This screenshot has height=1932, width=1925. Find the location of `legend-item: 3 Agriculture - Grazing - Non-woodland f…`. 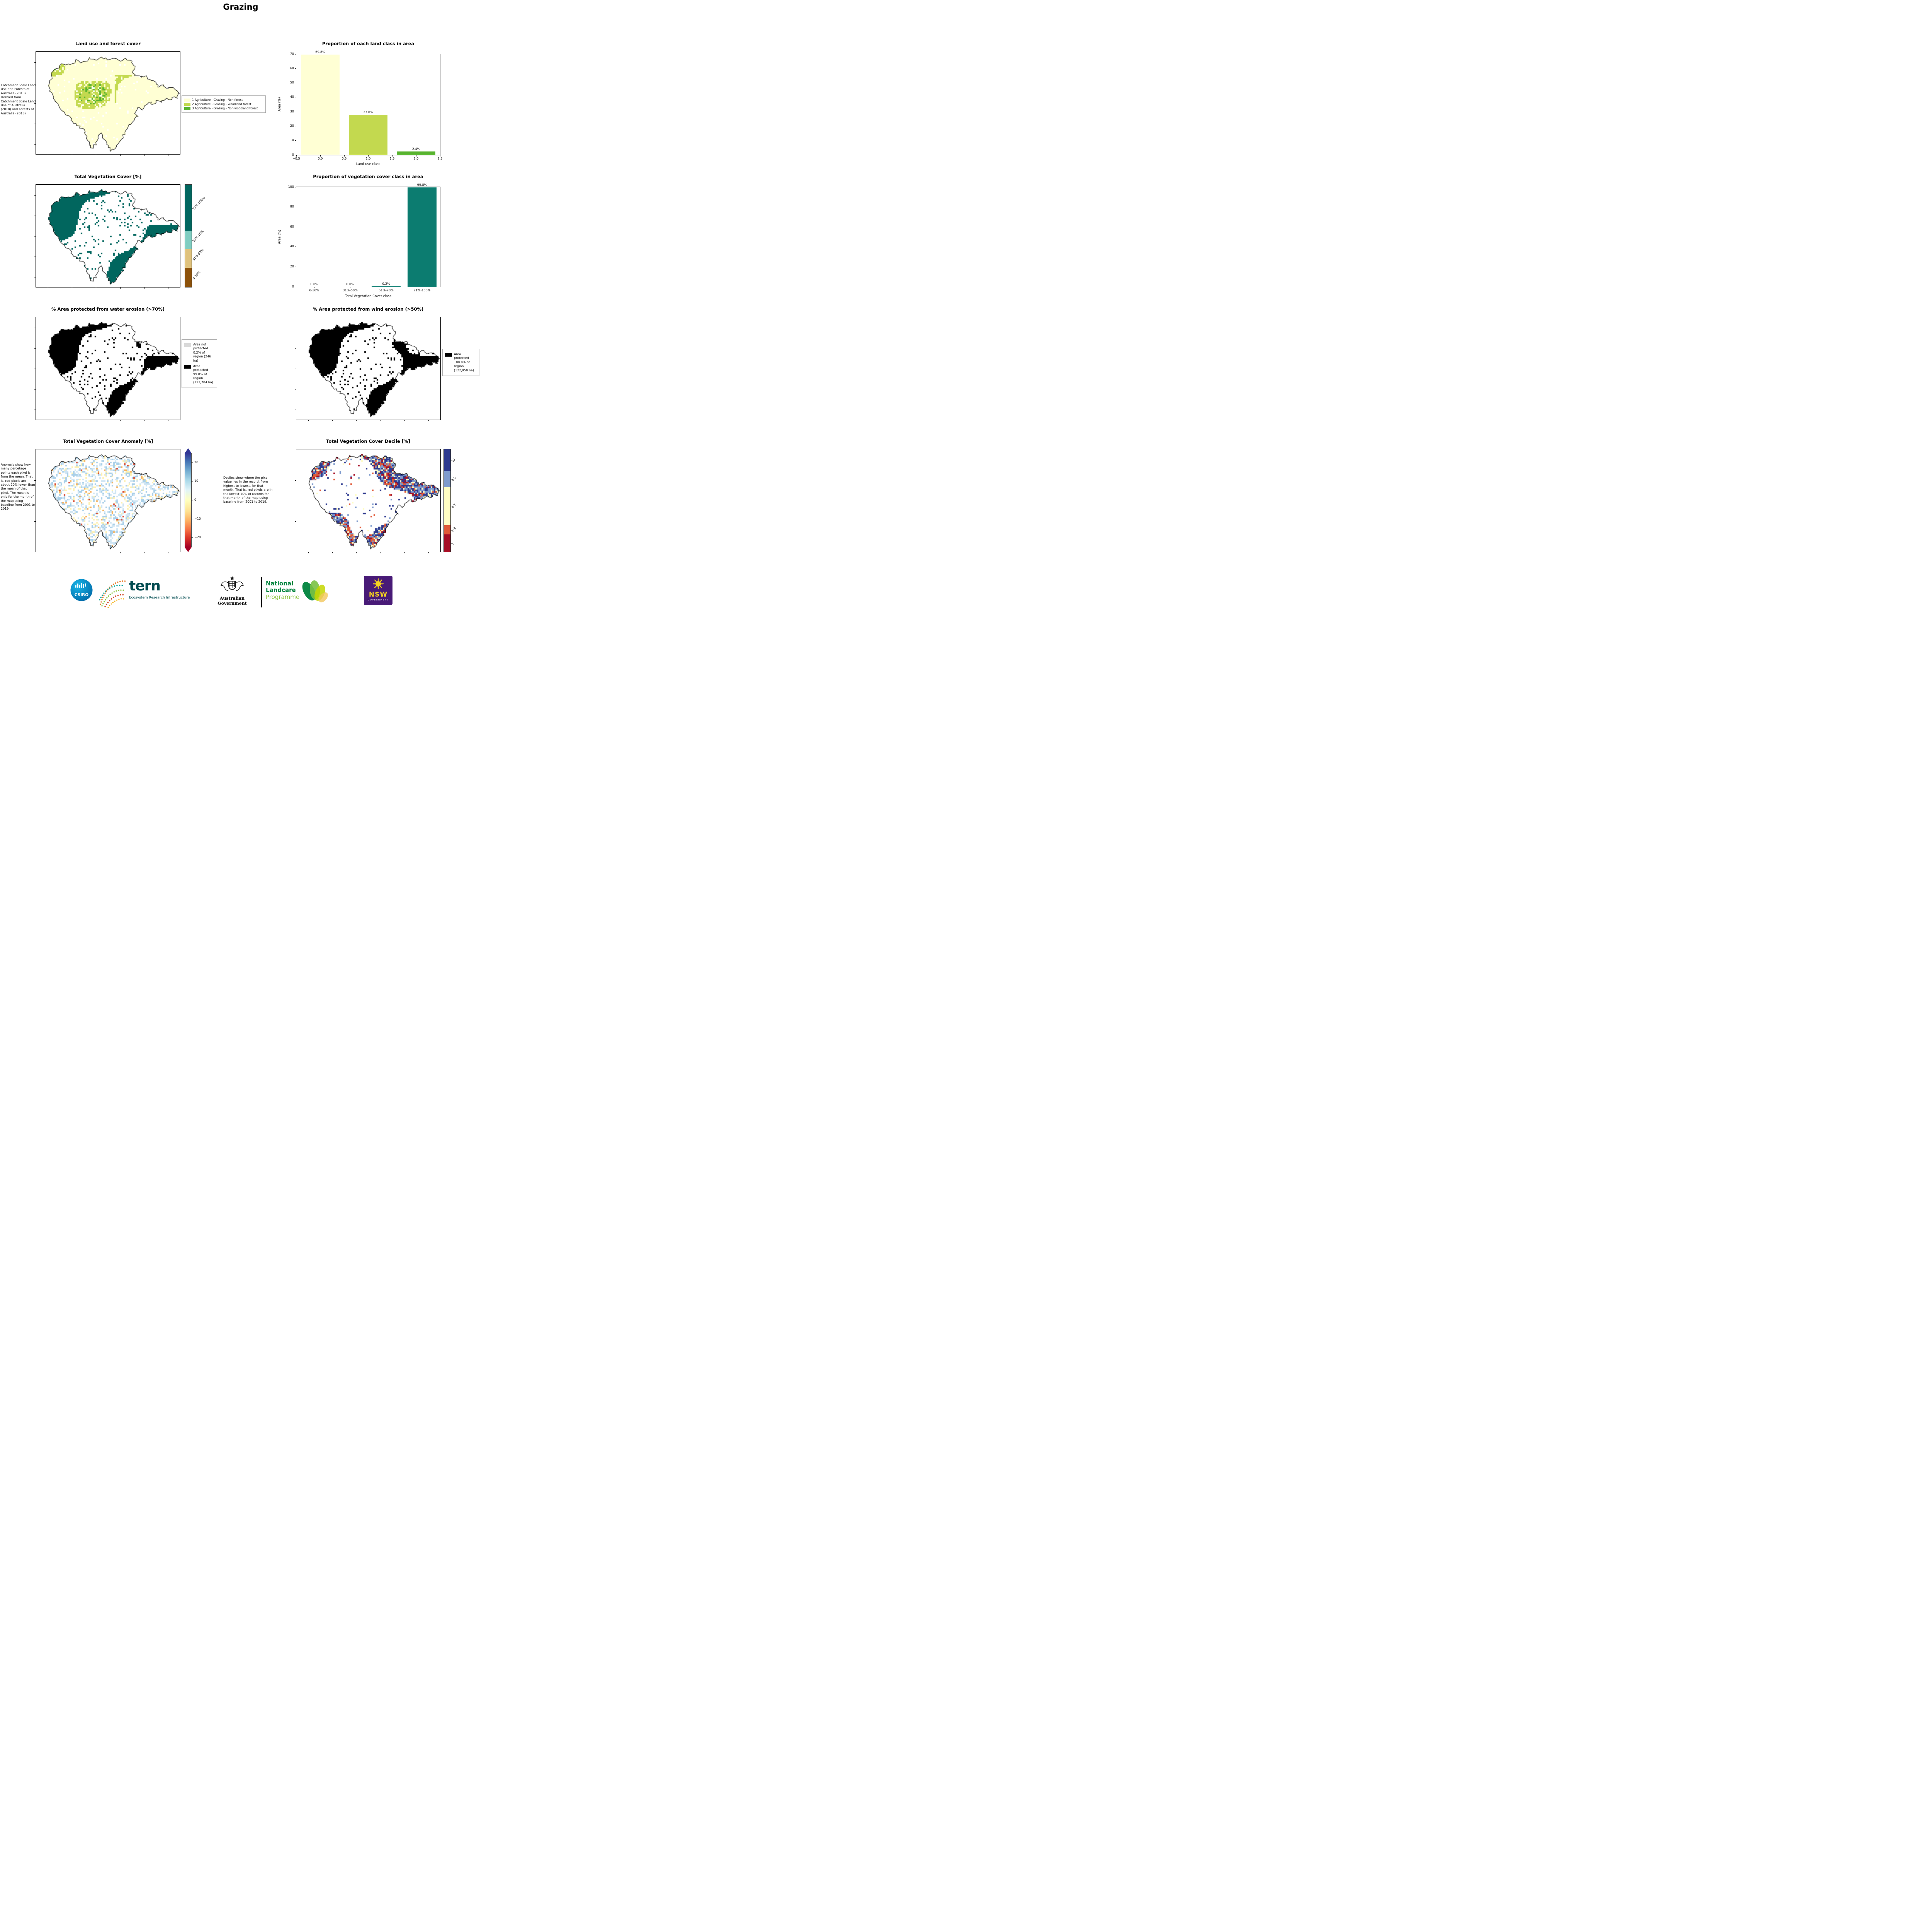

legend-item: 3 Agriculture - Grazing - Non-woodland f… is located at coordinates (223, 109).